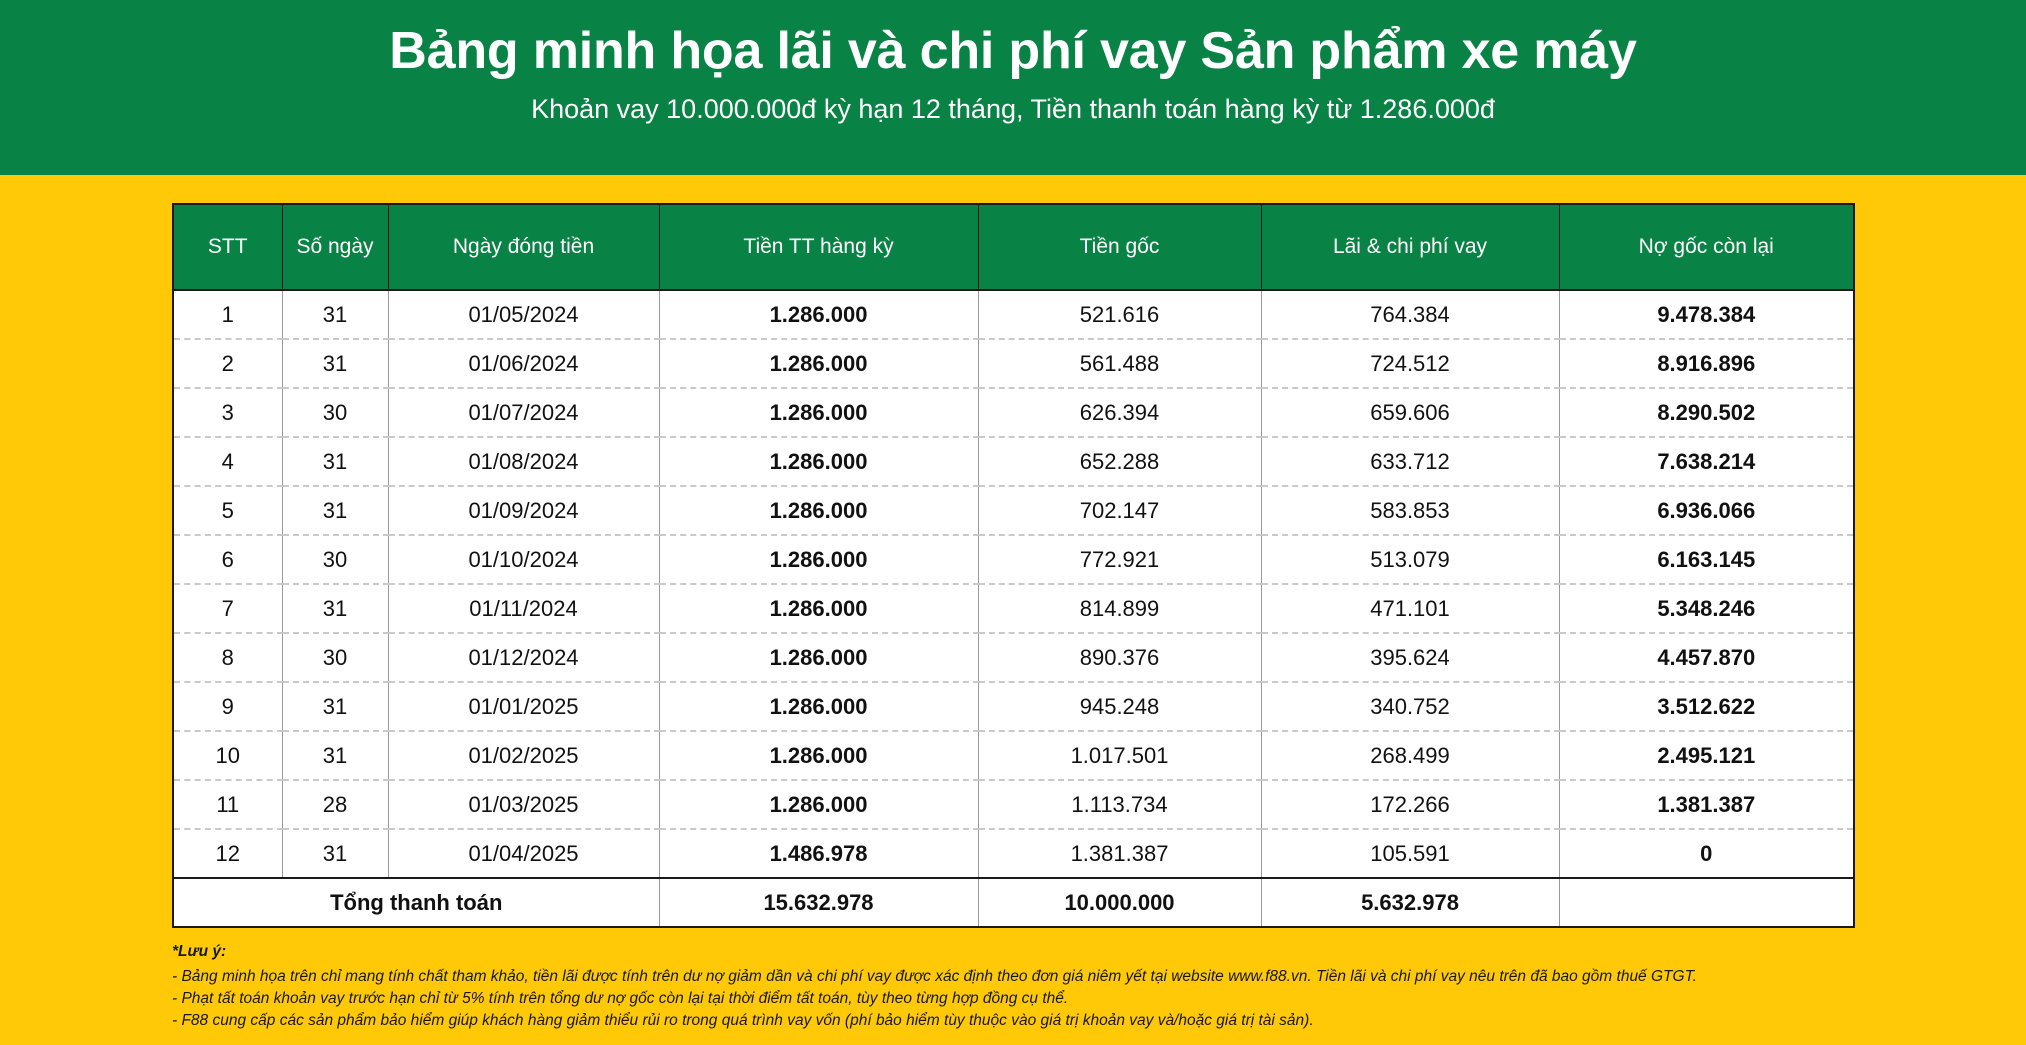  Describe the element at coordinates (524, 609) in the screenshot. I see `cell-date: 01/11/2024` at that location.